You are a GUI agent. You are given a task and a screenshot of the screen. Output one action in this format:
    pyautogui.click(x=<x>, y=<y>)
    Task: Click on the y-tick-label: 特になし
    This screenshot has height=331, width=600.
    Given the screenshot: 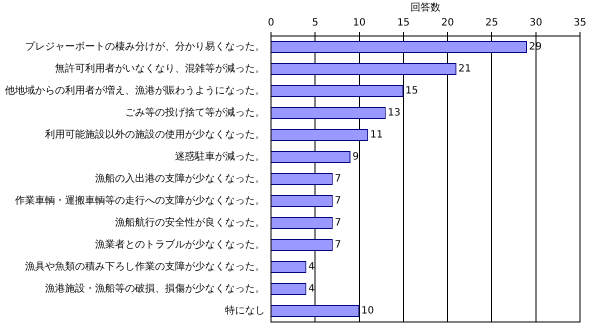 What is the action you would take?
    pyautogui.click(x=245, y=310)
    